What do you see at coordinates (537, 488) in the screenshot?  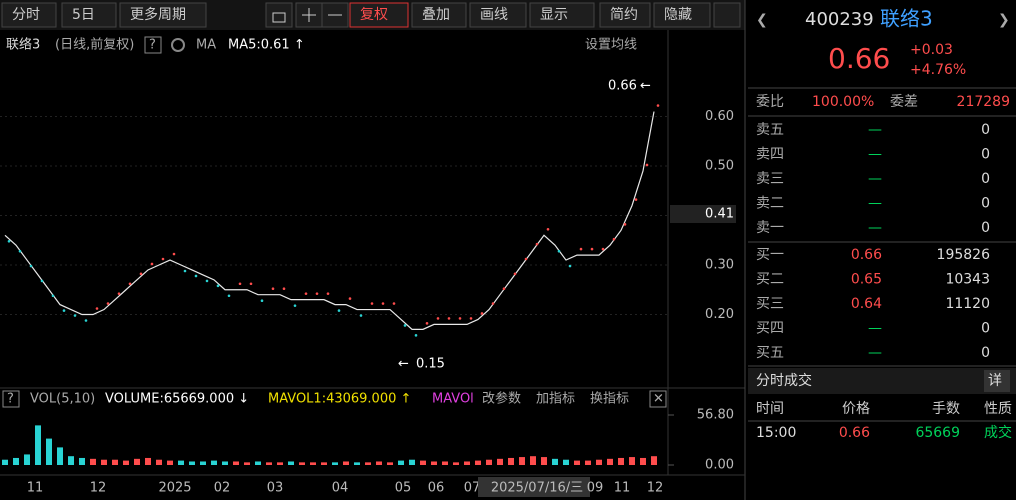 I see `x-tick-label: 2025/07/16/三` at bounding box center [537, 488].